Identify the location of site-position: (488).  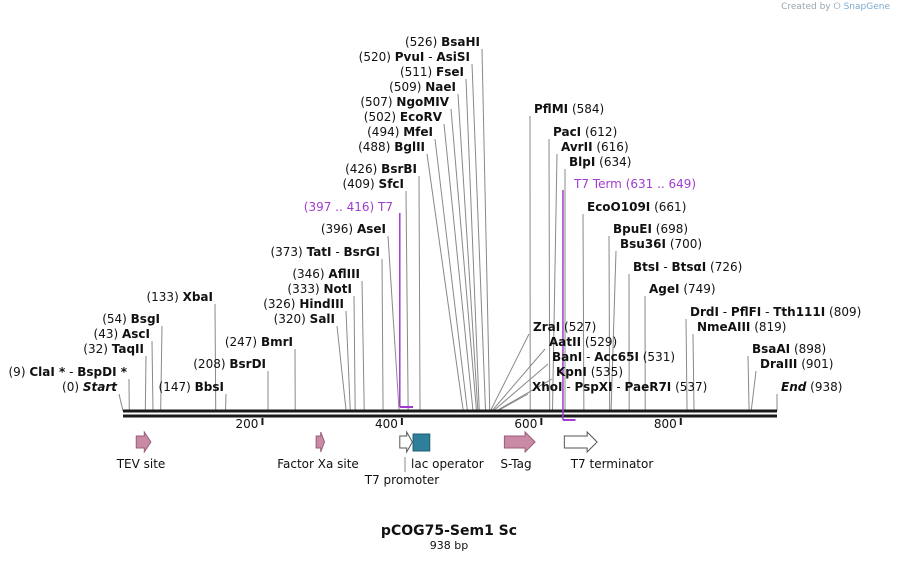
(374, 147).